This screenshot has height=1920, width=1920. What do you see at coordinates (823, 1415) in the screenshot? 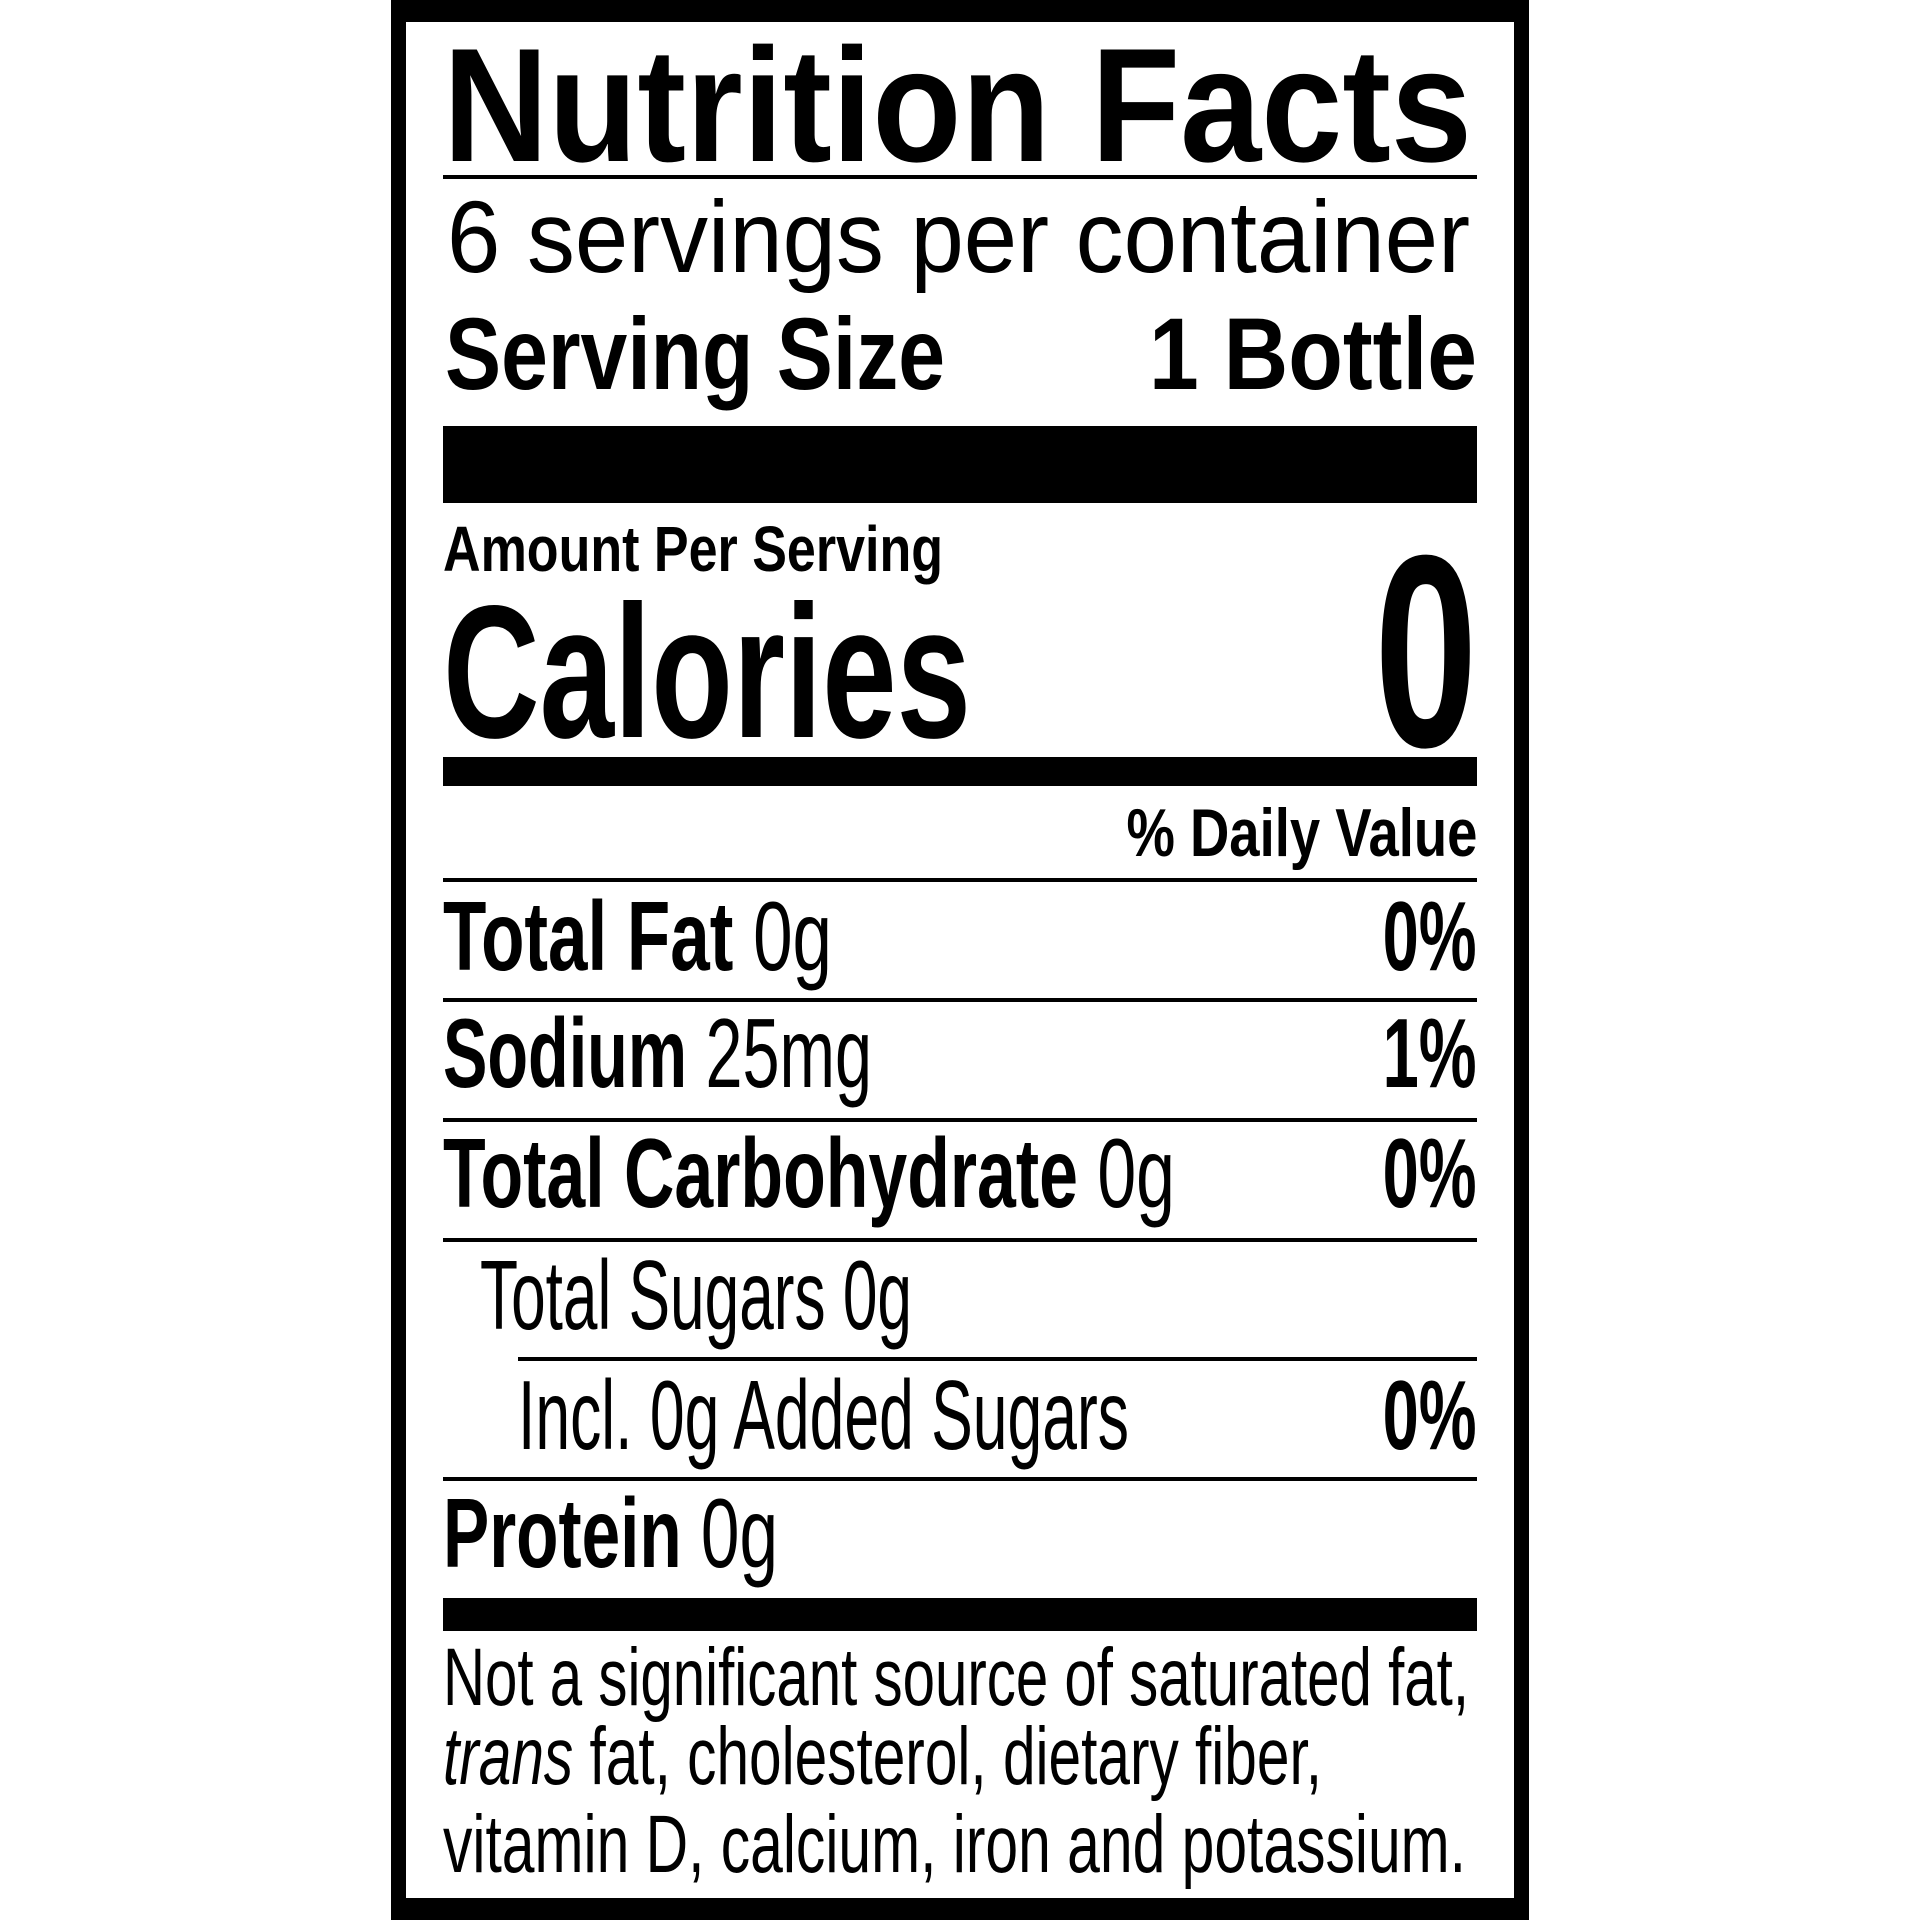
I see `nutrient-added-sugars: Incl. 0g Added Sugars` at bounding box center [823, 1415].